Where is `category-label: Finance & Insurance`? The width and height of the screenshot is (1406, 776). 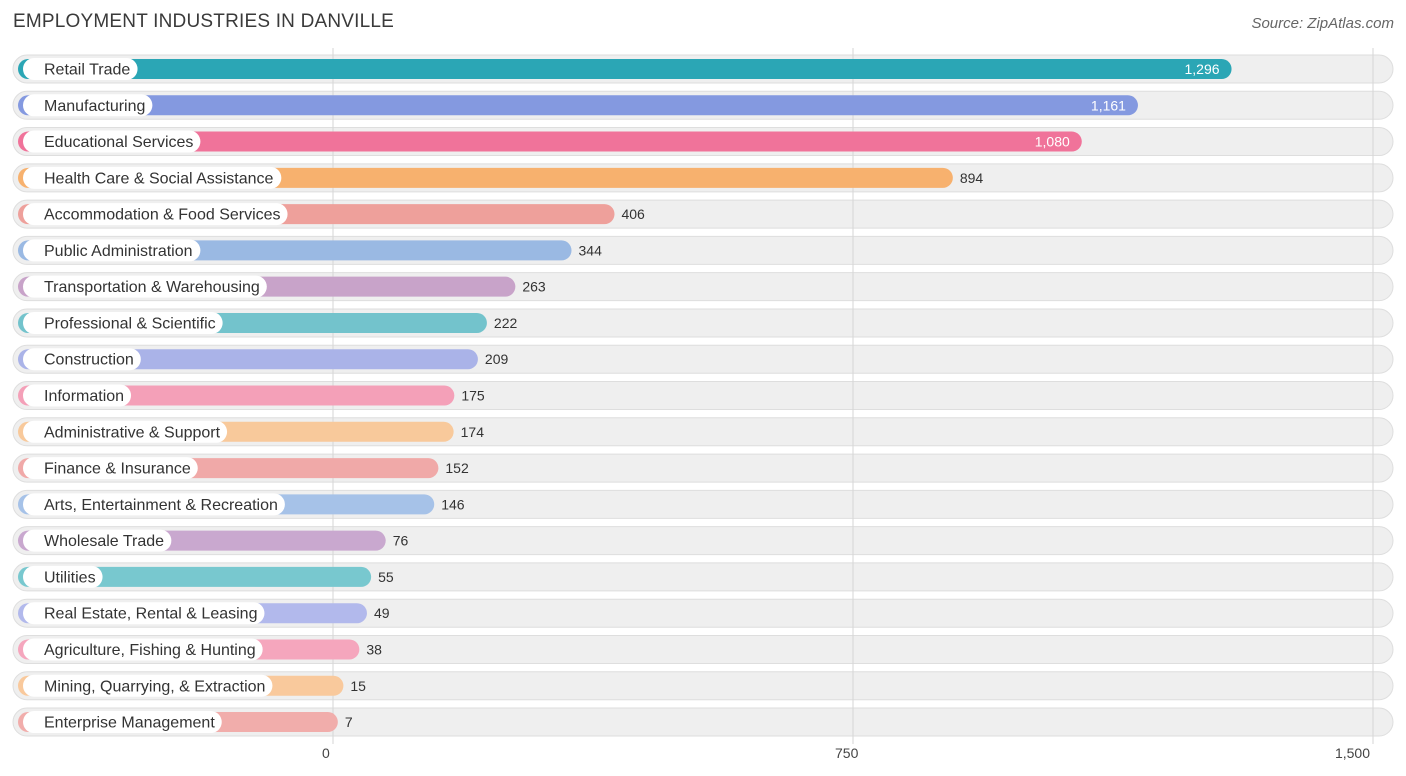
category-label: Finance & Insurance is located at coordinates (117, 469).